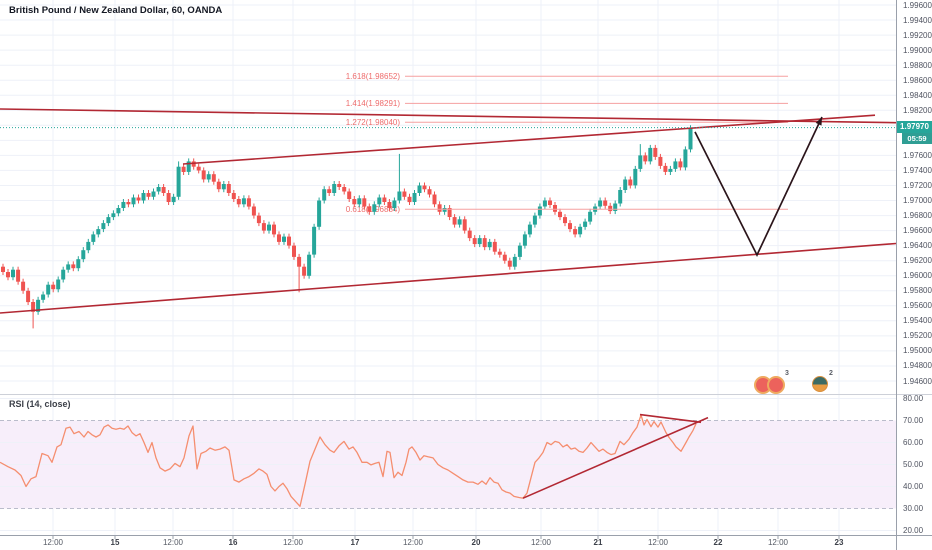 The width and height of the screenshot is (932, 550). I want to click on trendline-upper-resistance, so click(448, 116).